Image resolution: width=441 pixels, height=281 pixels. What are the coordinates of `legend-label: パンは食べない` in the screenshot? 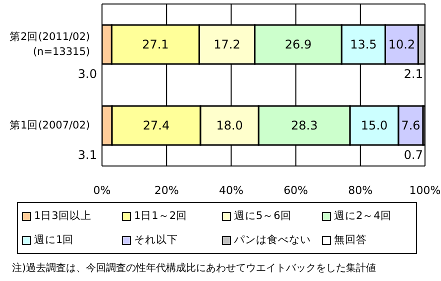 It's located at (272, 240).